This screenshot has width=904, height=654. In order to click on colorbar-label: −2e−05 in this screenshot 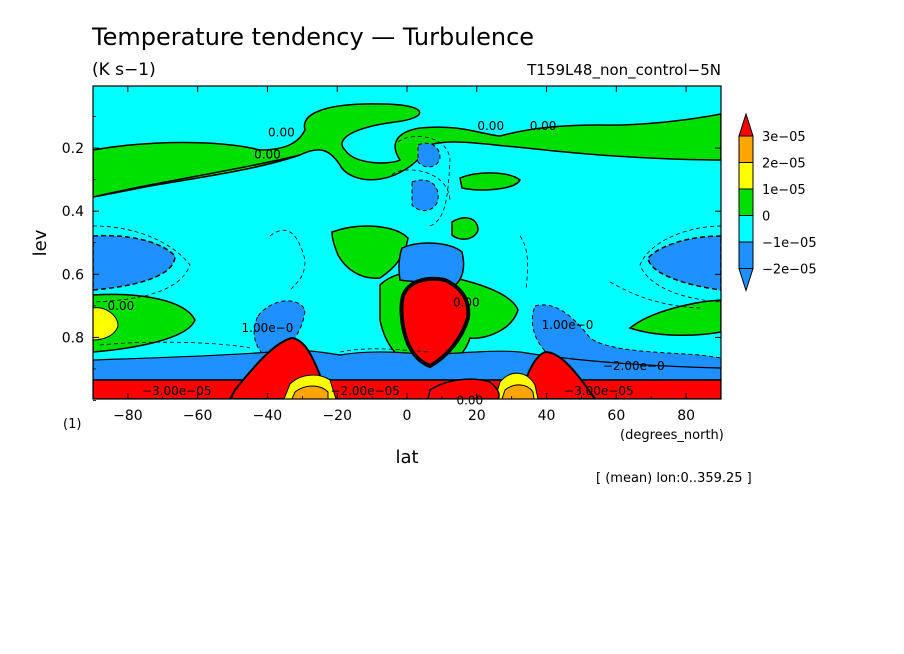, I will do `click(789, 270)`.